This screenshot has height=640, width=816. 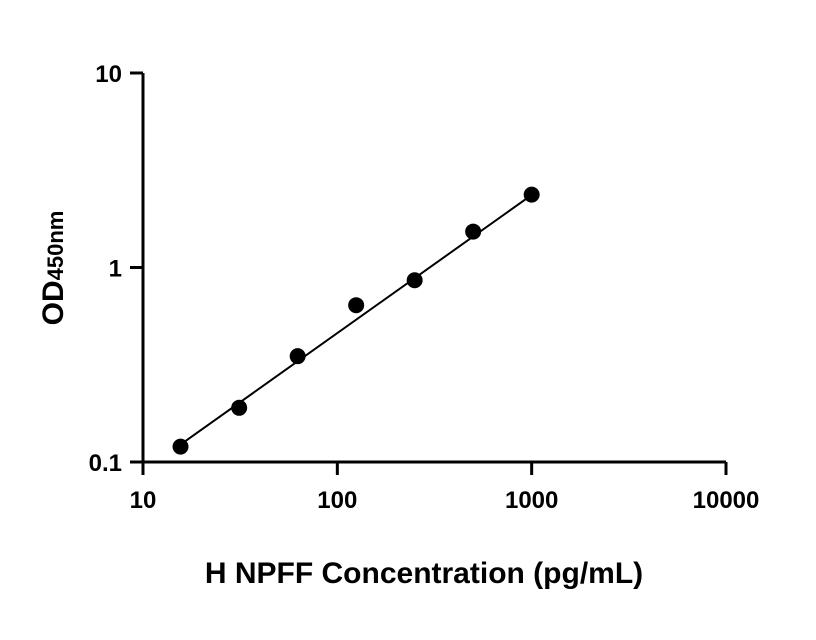 What do you see at coordinates (108, 74) in the screenshot?
I see `y-tick-label: 10` at bounding box center [108, 74].